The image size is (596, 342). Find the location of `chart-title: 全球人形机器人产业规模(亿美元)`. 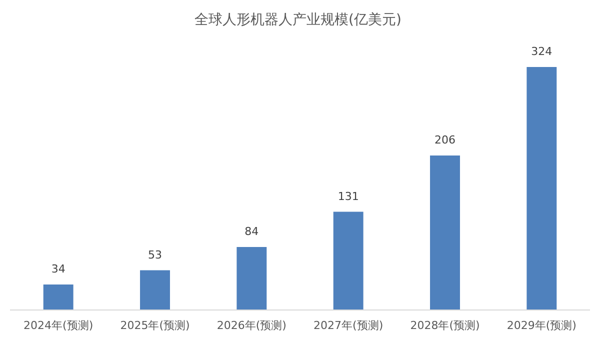

chart-title: 全球人形机器人产业规模(亿美元) is located at coordinates (298, 20).